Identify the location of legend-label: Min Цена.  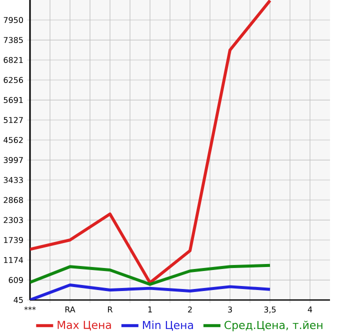
(167, 325).